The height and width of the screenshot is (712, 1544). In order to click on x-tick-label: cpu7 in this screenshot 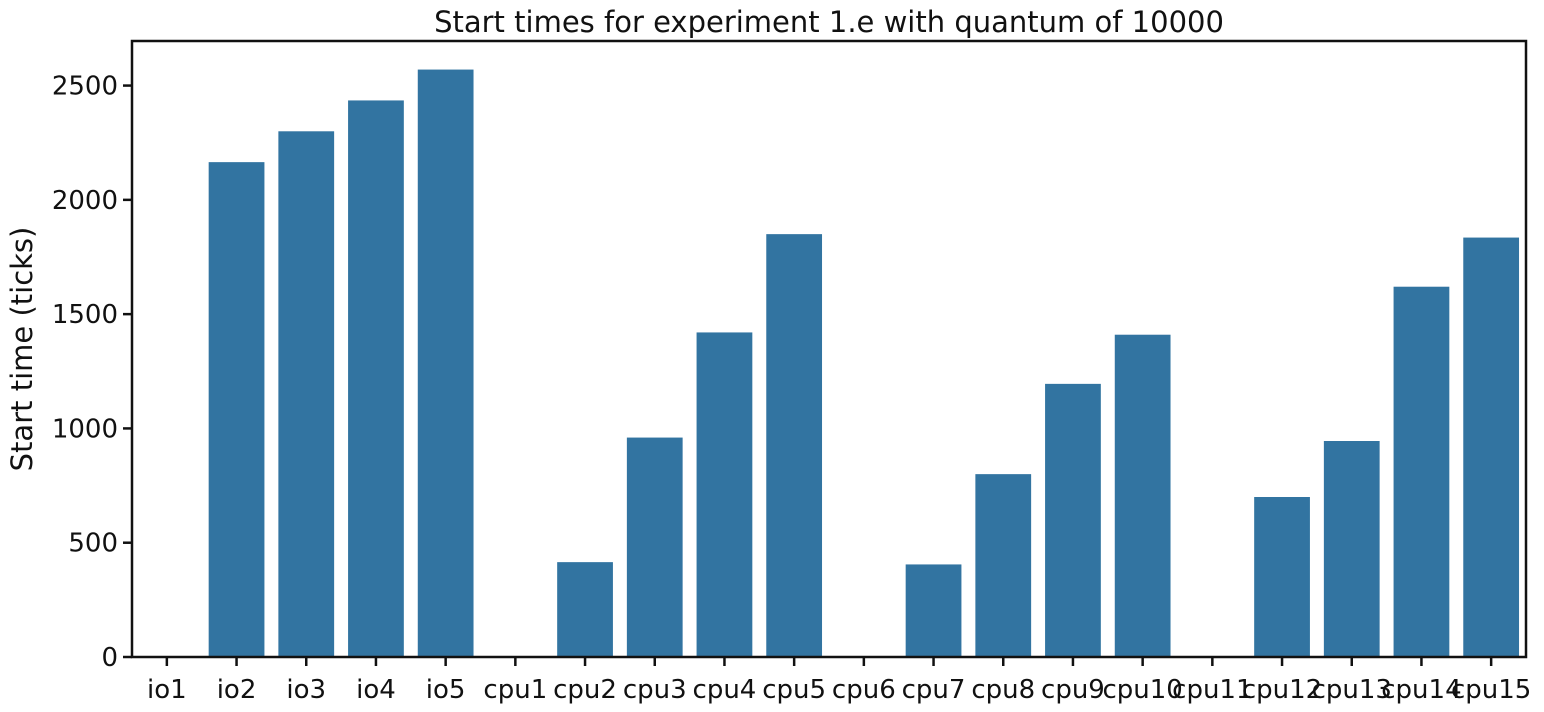, I will do `click(934, 690)`.